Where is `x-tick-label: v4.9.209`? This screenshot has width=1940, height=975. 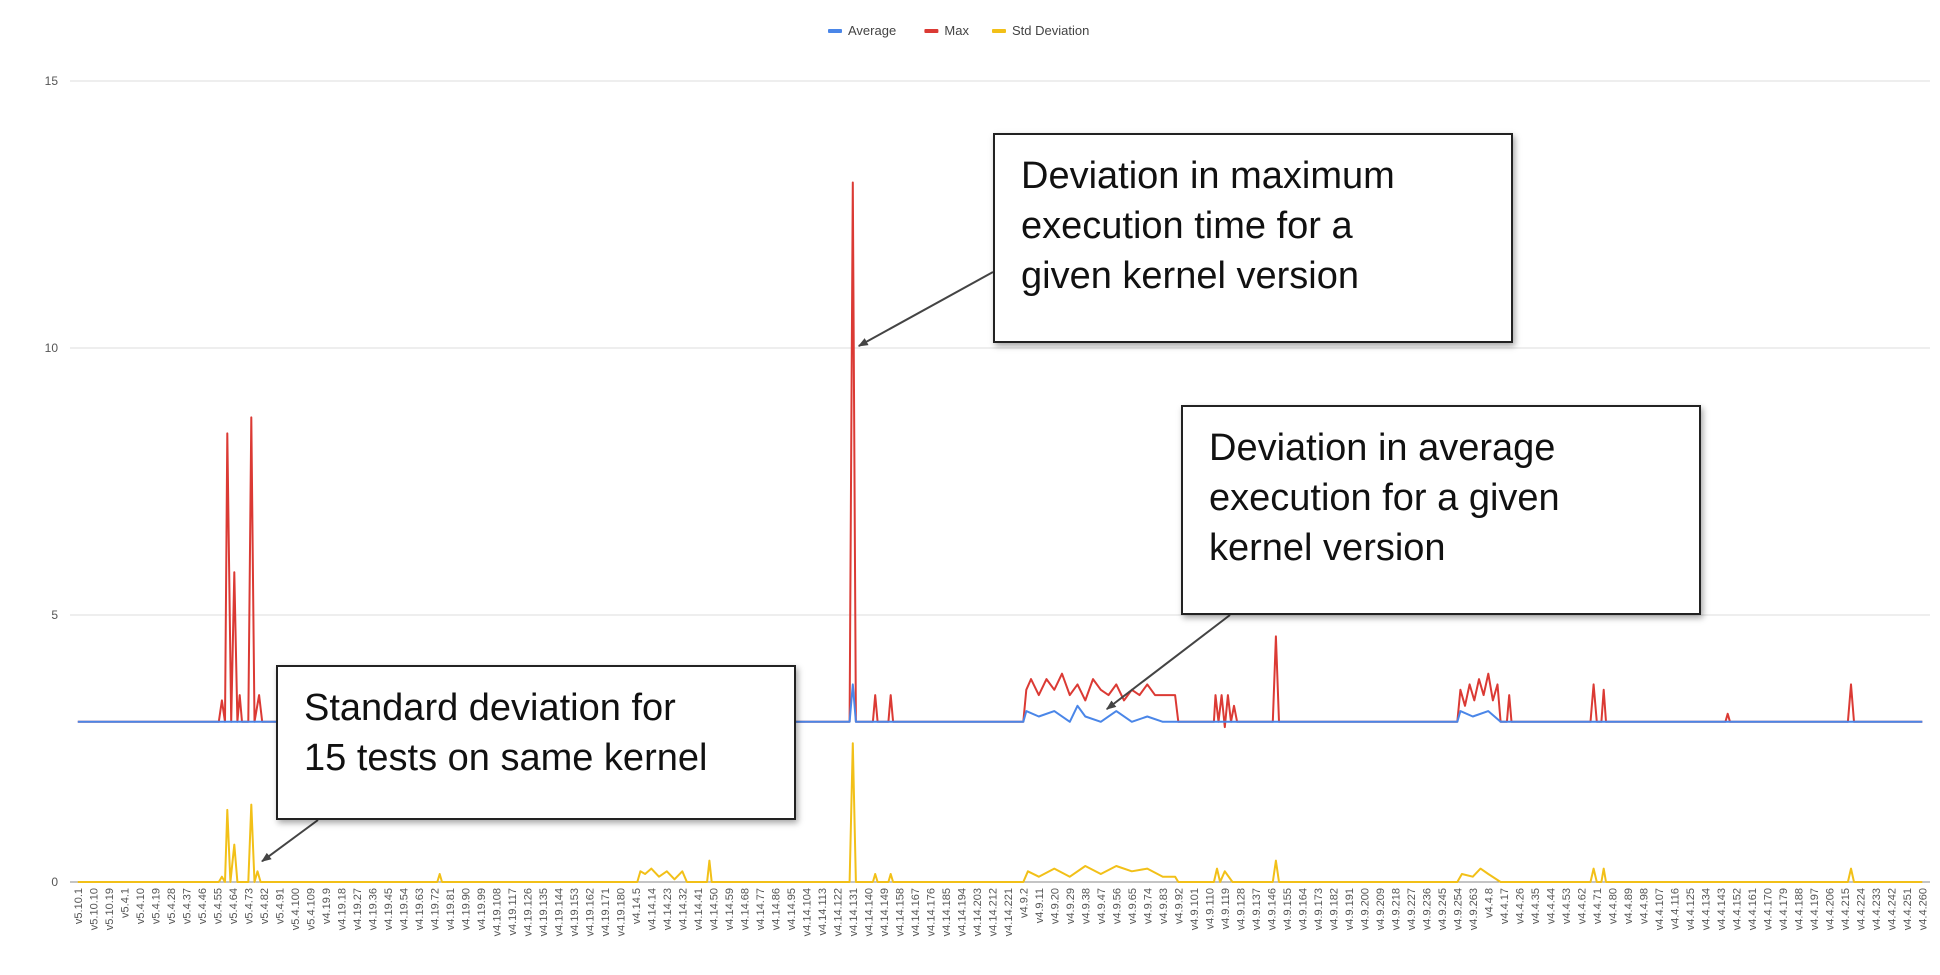
x-tick-label: v4.9.209 is located at coordinates (1381, 909).